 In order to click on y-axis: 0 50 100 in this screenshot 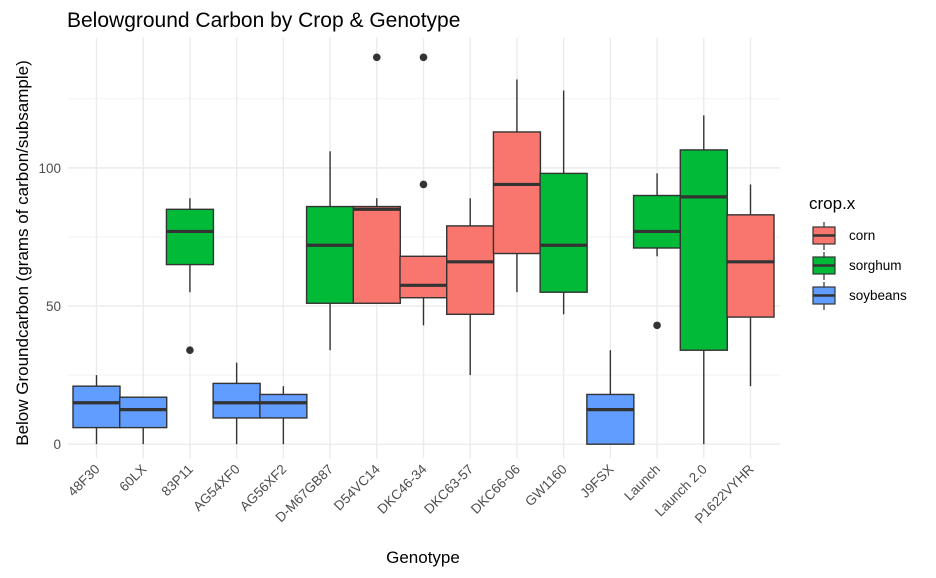, I will do `click(49, 306)`.